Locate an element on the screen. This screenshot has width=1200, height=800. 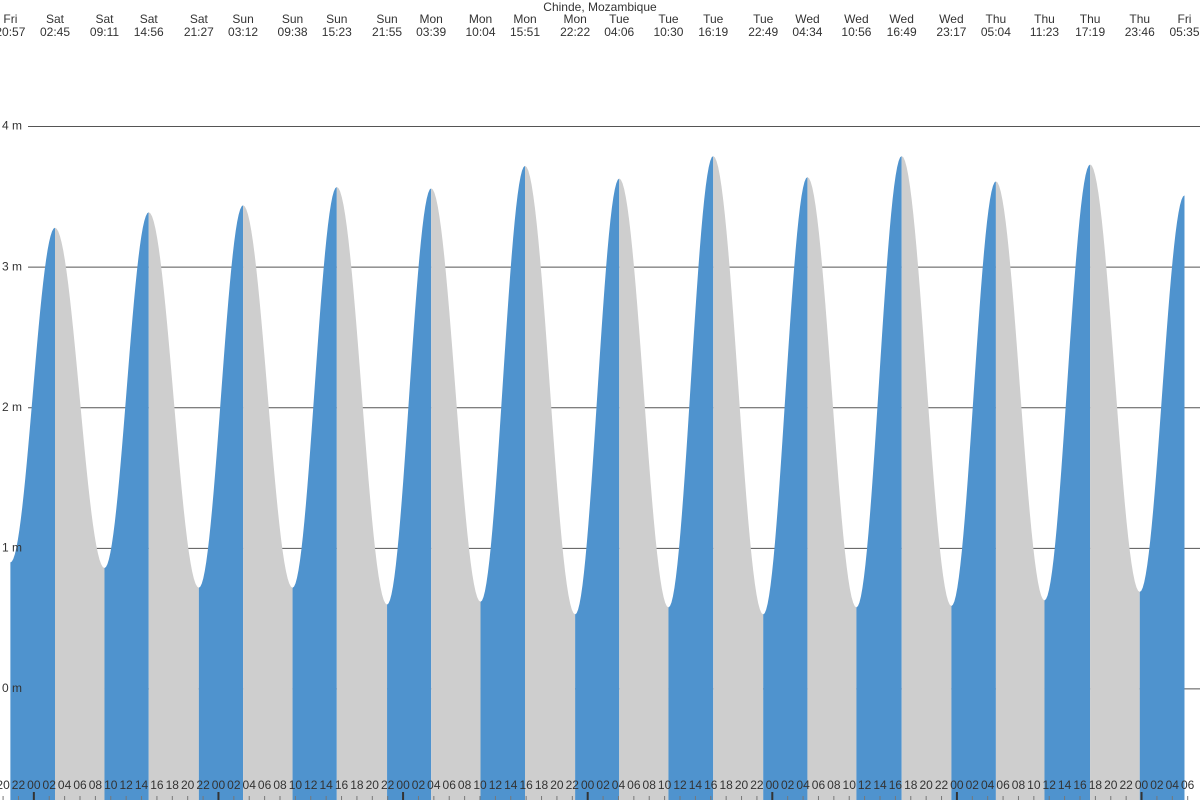
extreme-time: 17:19 is located at coordinates (1090, 32).